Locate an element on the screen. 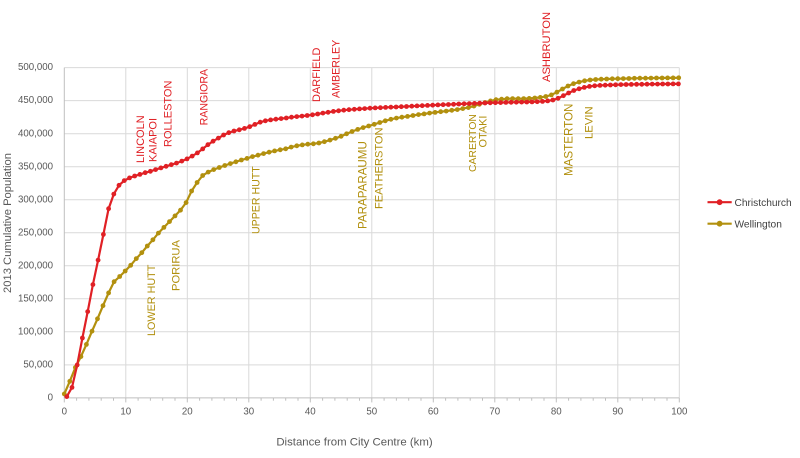 Image resolution: width=800 pixels, height=458 pixels. svg-text: 80 is located at coordinates (556, 412).